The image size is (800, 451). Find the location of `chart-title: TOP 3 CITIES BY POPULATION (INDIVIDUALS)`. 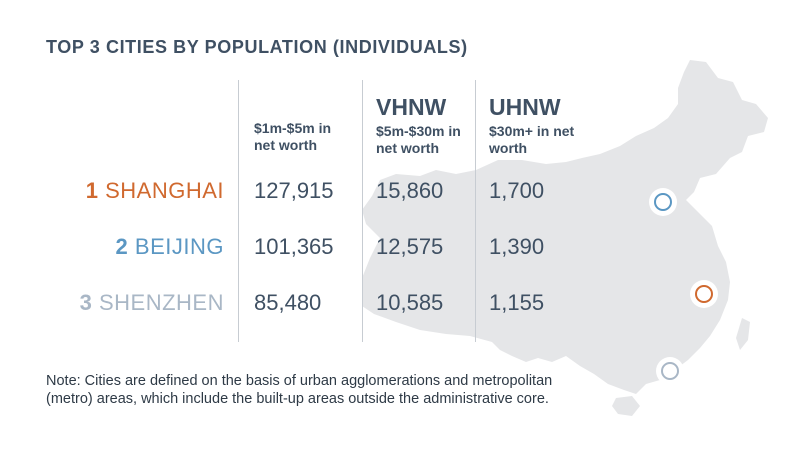

chart-title: TOP 3 CITIES BY POPULATION (INDIVIDUALS) is located at coordinates (257, 47).